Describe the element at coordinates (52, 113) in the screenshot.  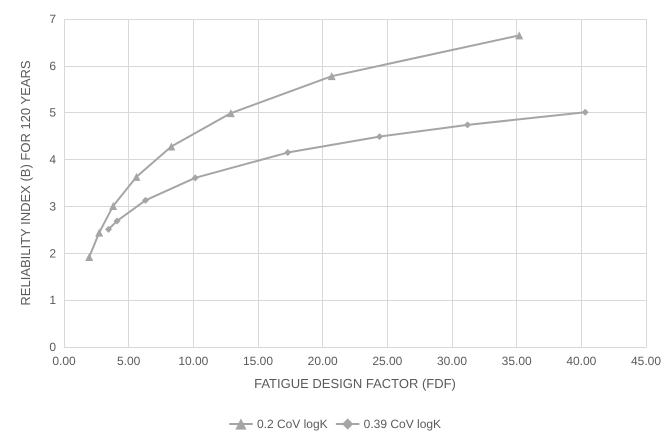
I see `y-tick-label: 5` at that location.